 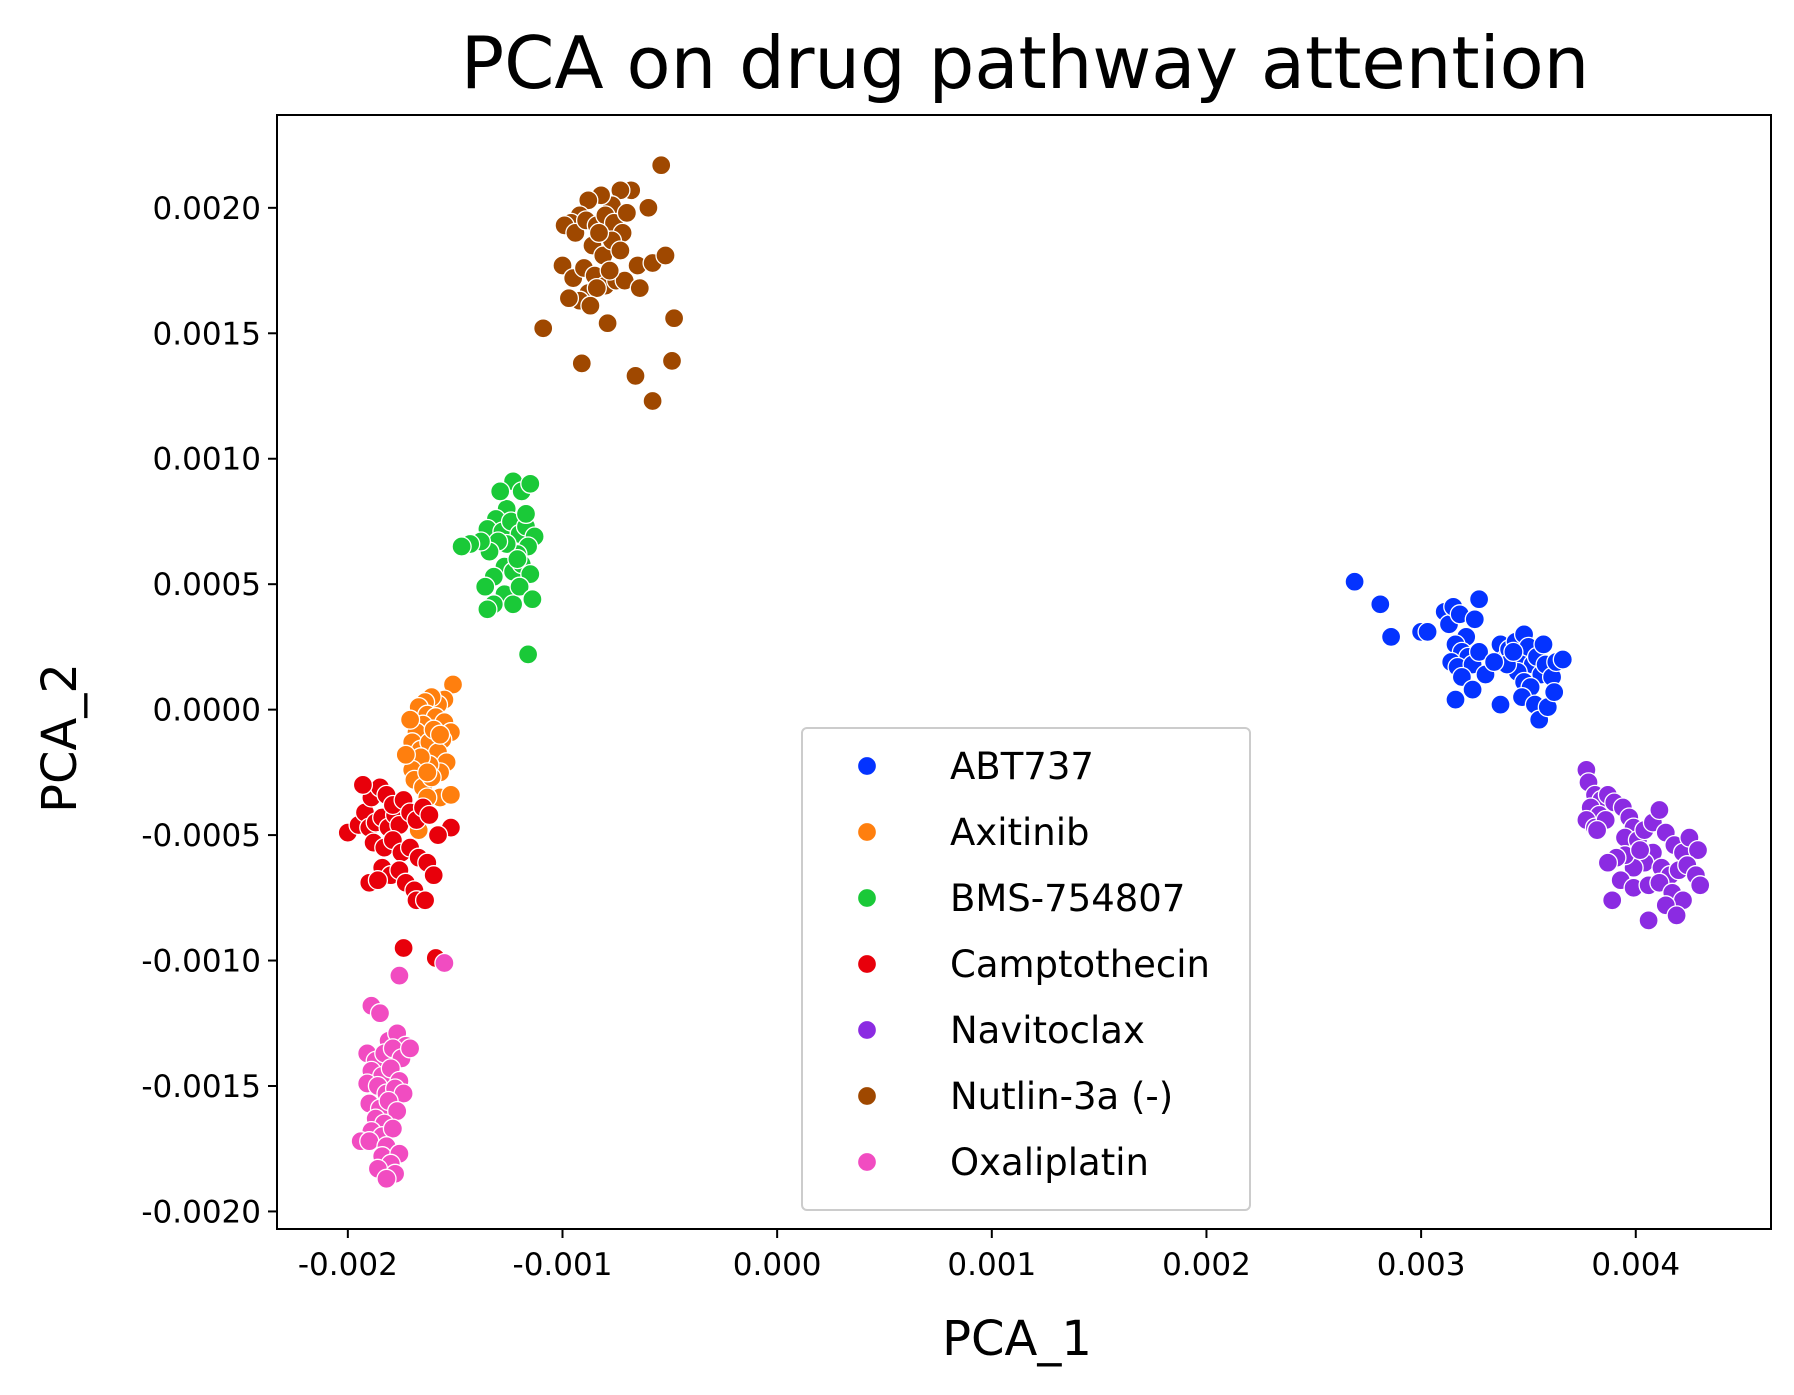 What do you see at coordinates (207, 460) in the screenshot?
I see `y-tick-label: 0.0010` at bounding box center [207, 460].